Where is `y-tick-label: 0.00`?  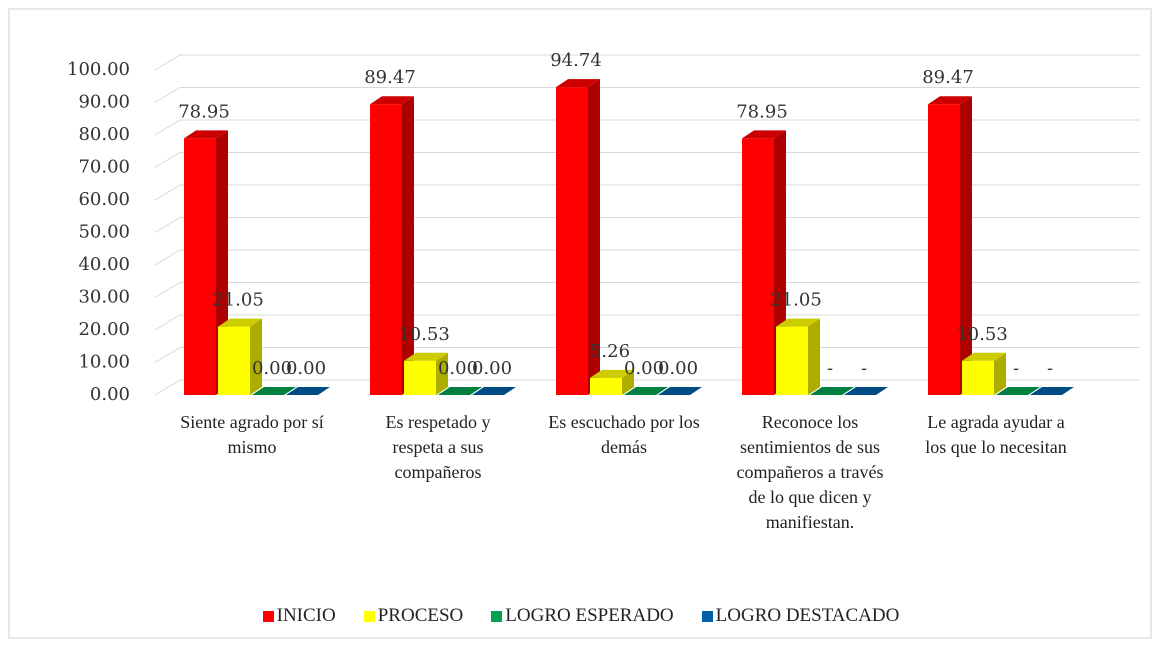 y-tick-label: 0.00 is located at coordinates (110, 394).